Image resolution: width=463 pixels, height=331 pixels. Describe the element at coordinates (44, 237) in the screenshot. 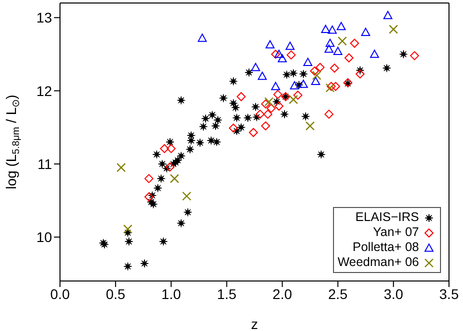

I see `y-tick-label: 10` at that location.